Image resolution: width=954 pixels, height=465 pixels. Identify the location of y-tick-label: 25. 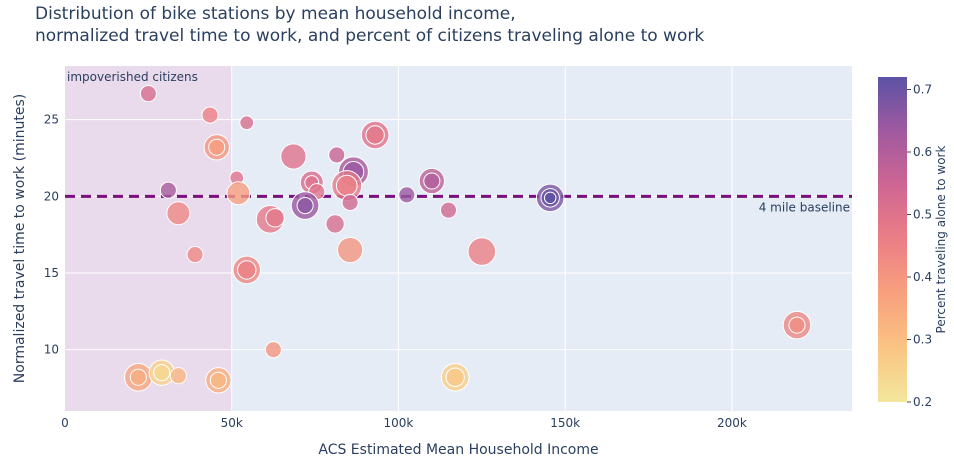
(51, 120).